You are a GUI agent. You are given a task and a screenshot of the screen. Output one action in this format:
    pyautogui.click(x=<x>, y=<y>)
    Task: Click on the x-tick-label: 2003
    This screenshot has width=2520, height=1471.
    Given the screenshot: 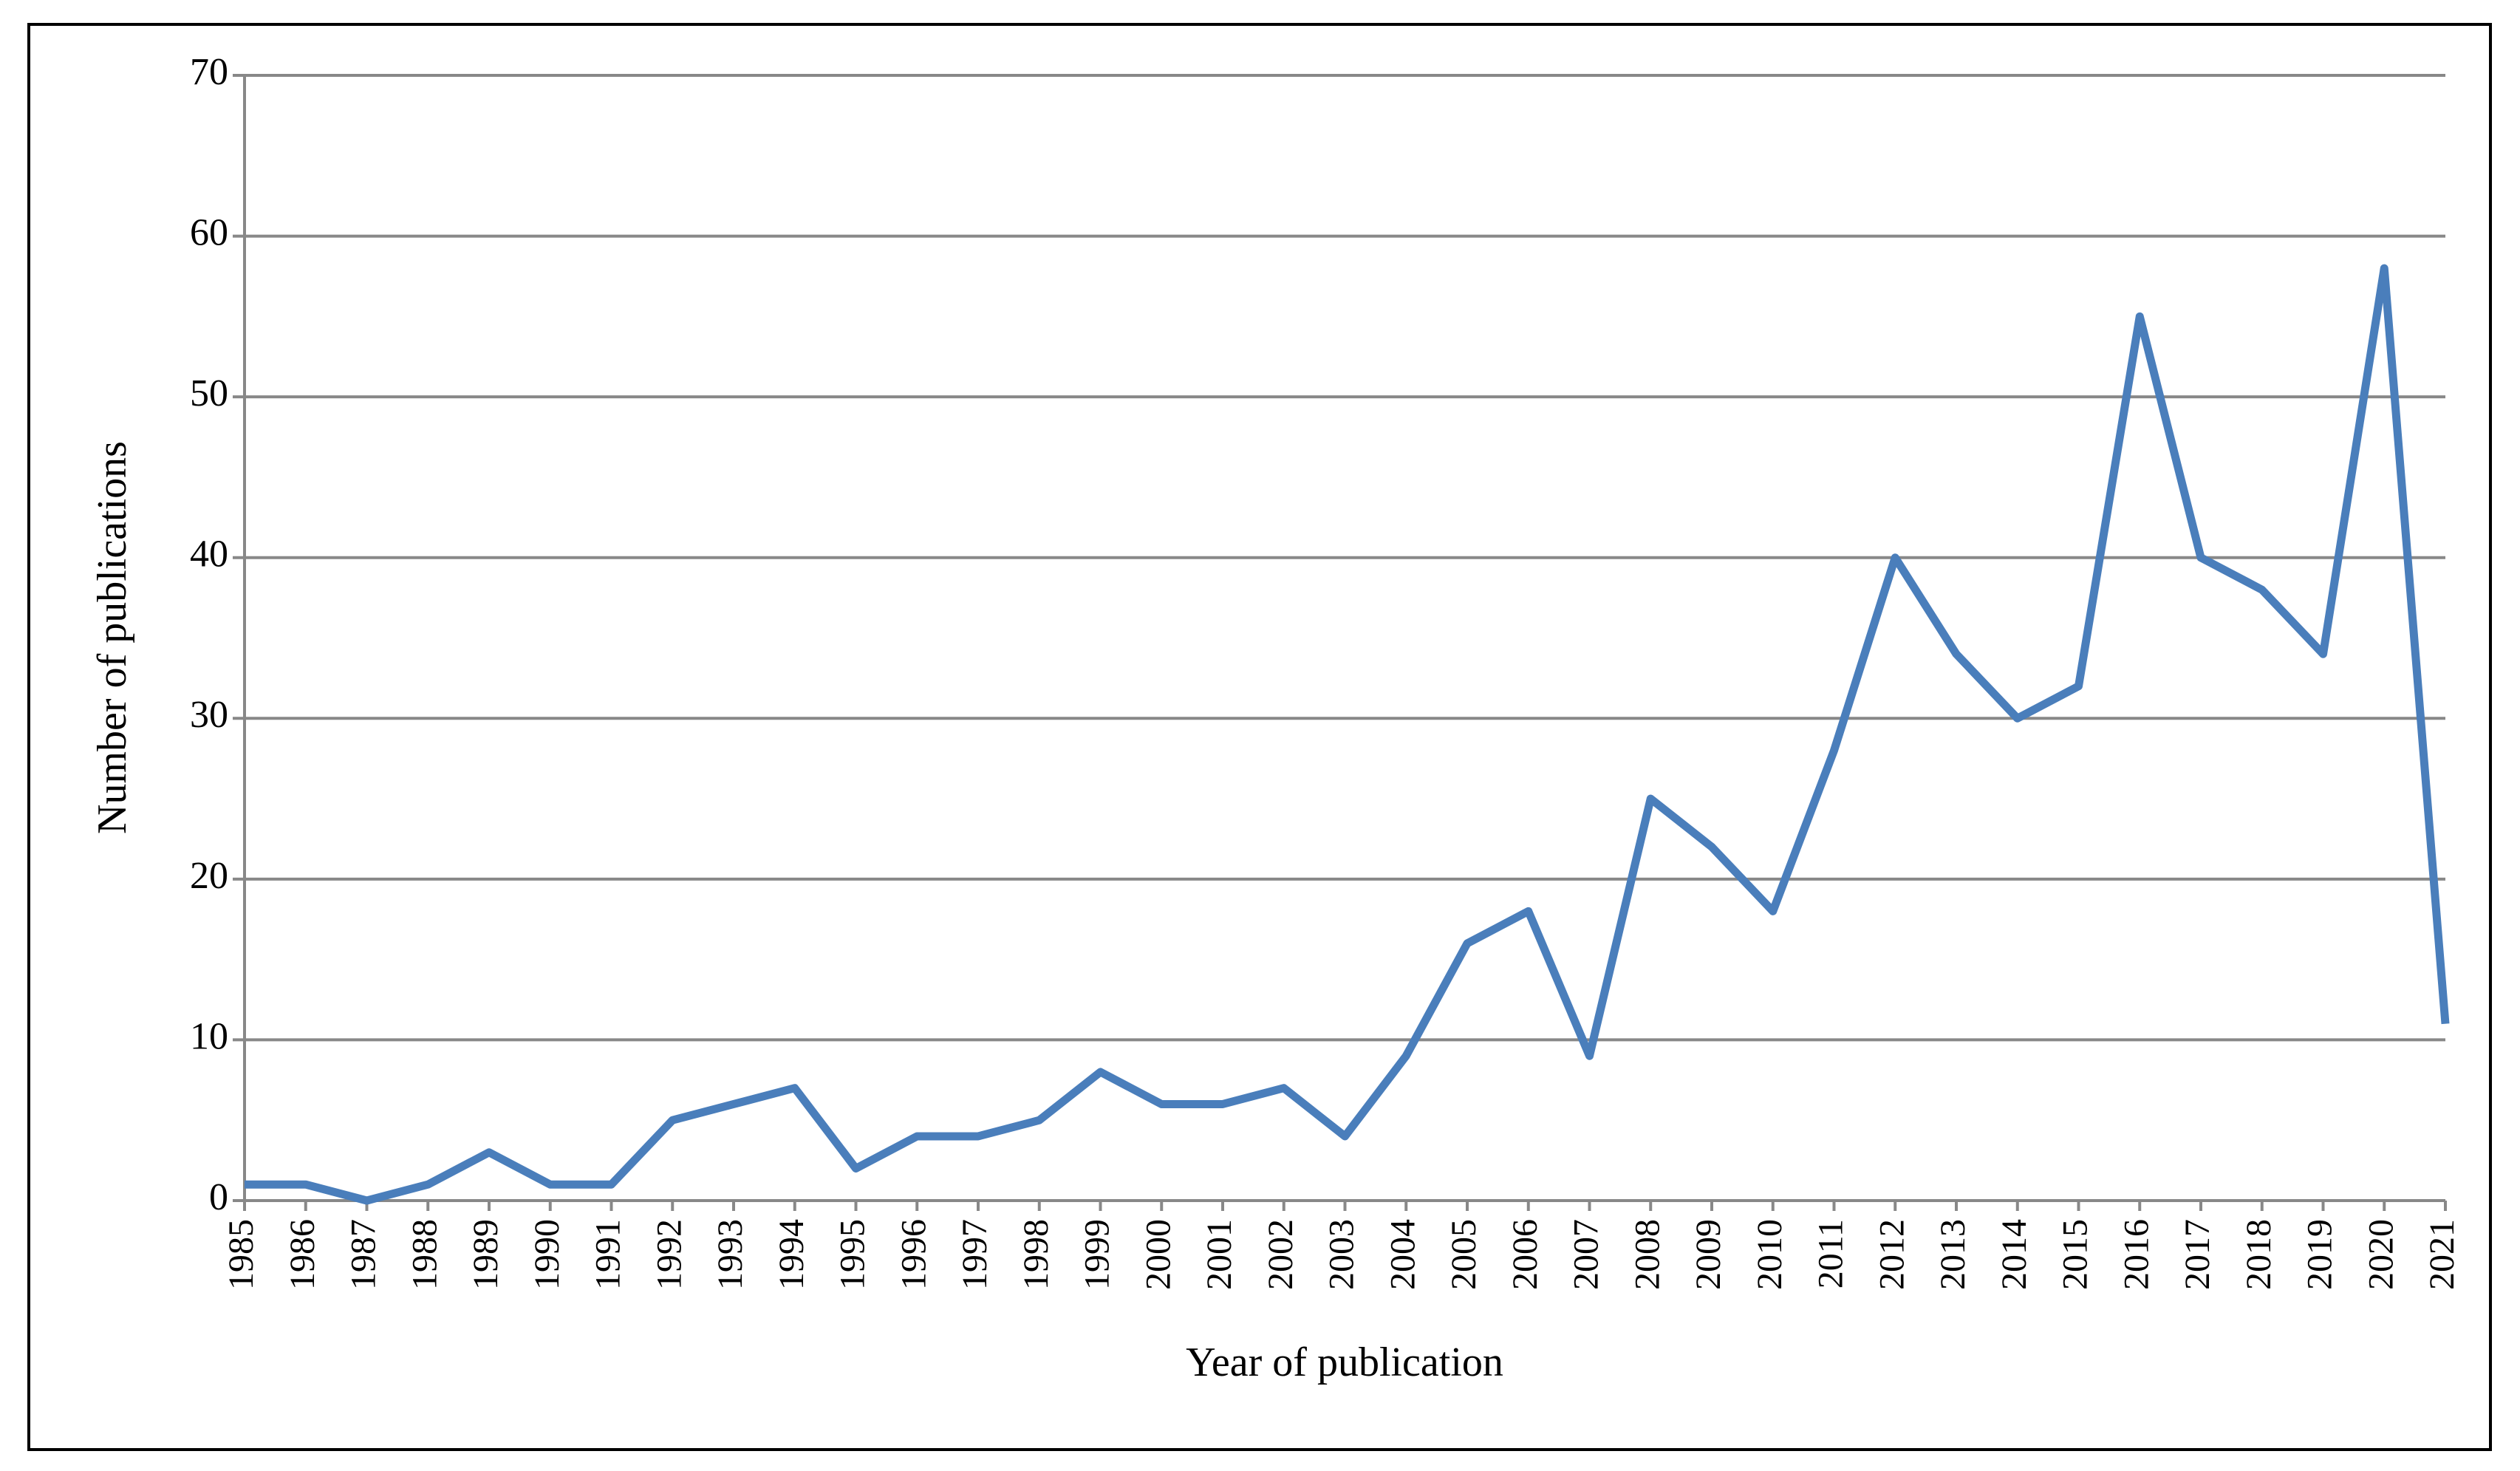 What is the action you would take?
    pyautogui.click(x=1342, y=1254)
    